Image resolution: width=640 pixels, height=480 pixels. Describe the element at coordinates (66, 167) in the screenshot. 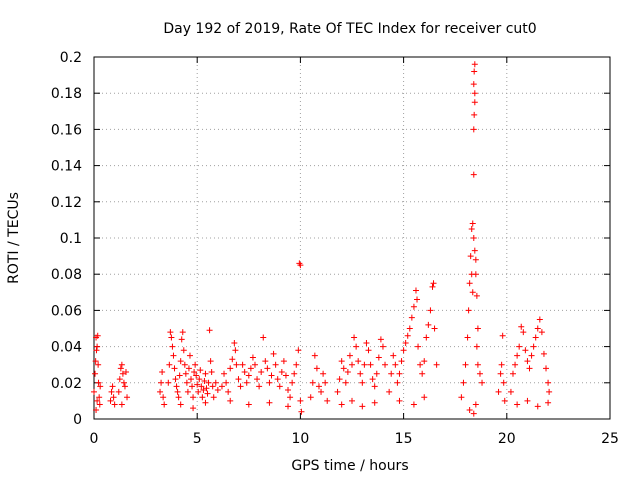

I see `y-tick-label: 0.14` at that location.